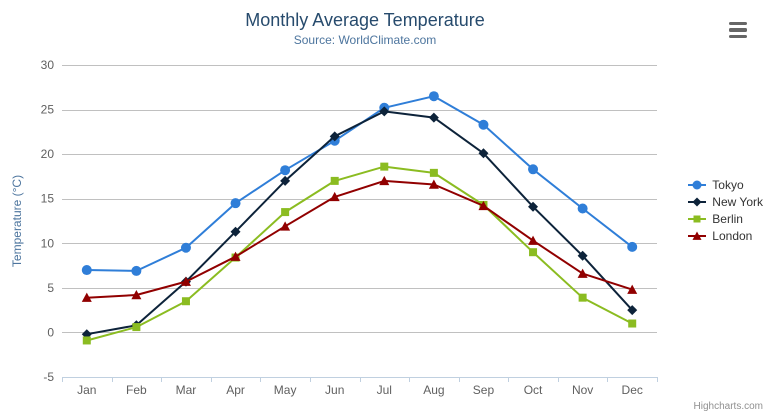  What do you see at coordinates (48, 110) in the screenshot?
I see `y-axis-tick-label: 25` at bounding box center [48, 110].